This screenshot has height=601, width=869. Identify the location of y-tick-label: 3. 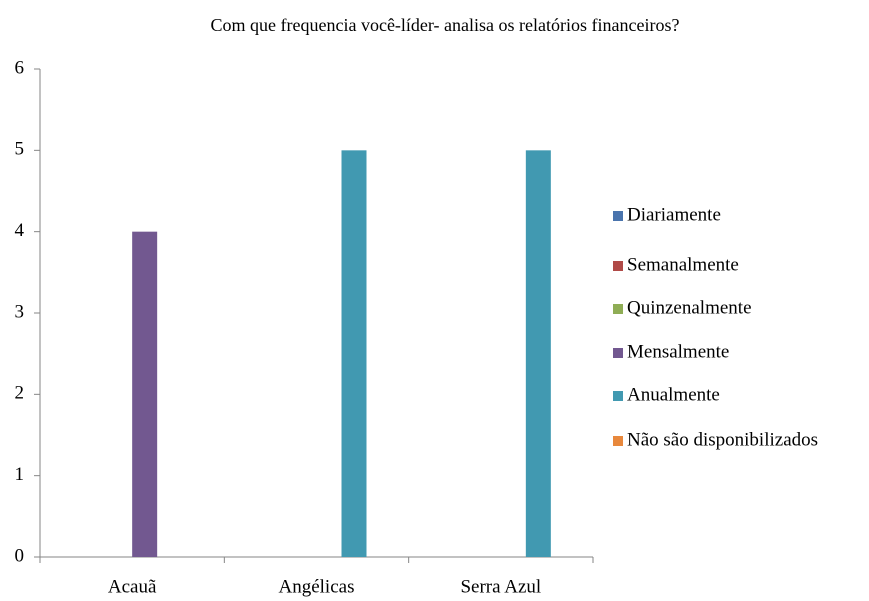
(20, 311).